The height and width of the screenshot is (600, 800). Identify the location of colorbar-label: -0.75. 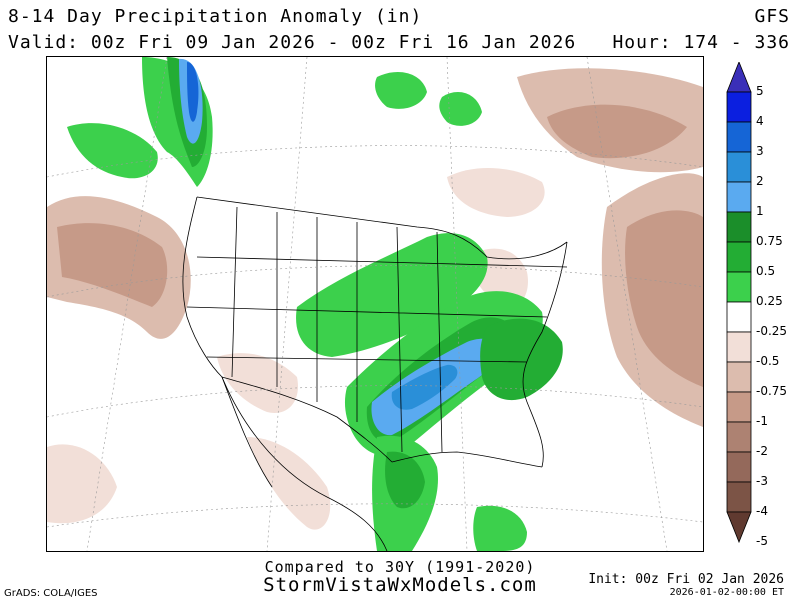
(772, 391).